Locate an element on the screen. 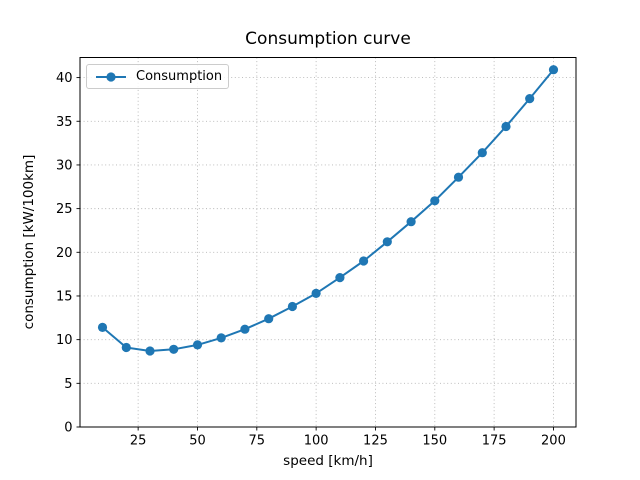 The height and width of the screenshot is (480, 640). y-tick-label: 35 is located at coordinates (64, 122).